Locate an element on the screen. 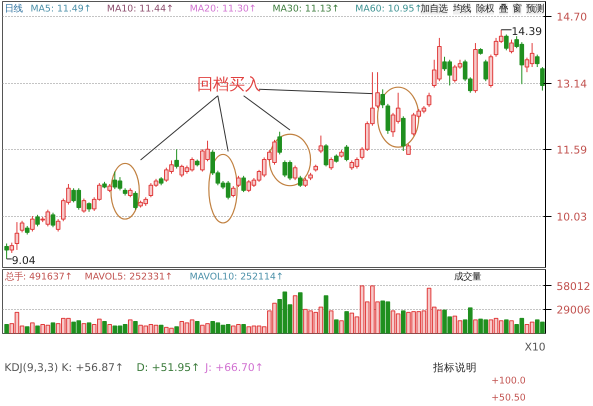 Image resolution: width=593 pixels, height=406 pixels. annotation: 预测 is located at coordinates (535, 9).